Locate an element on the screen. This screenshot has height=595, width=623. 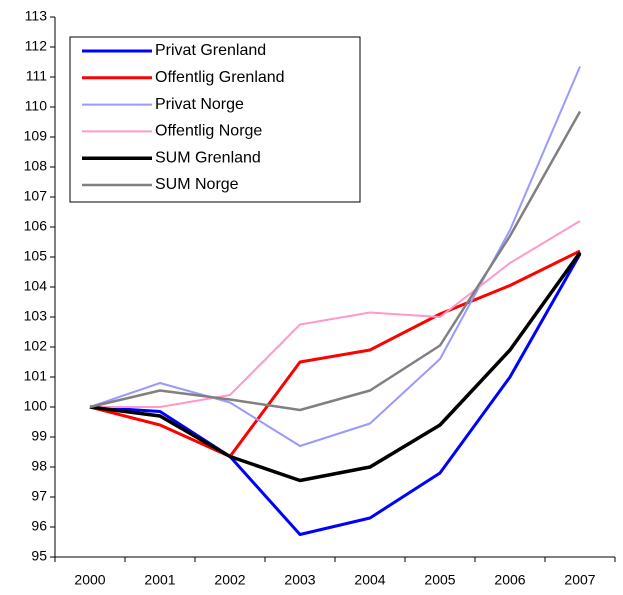
y-tick-label: 104 is located at coordinates (36, 286).